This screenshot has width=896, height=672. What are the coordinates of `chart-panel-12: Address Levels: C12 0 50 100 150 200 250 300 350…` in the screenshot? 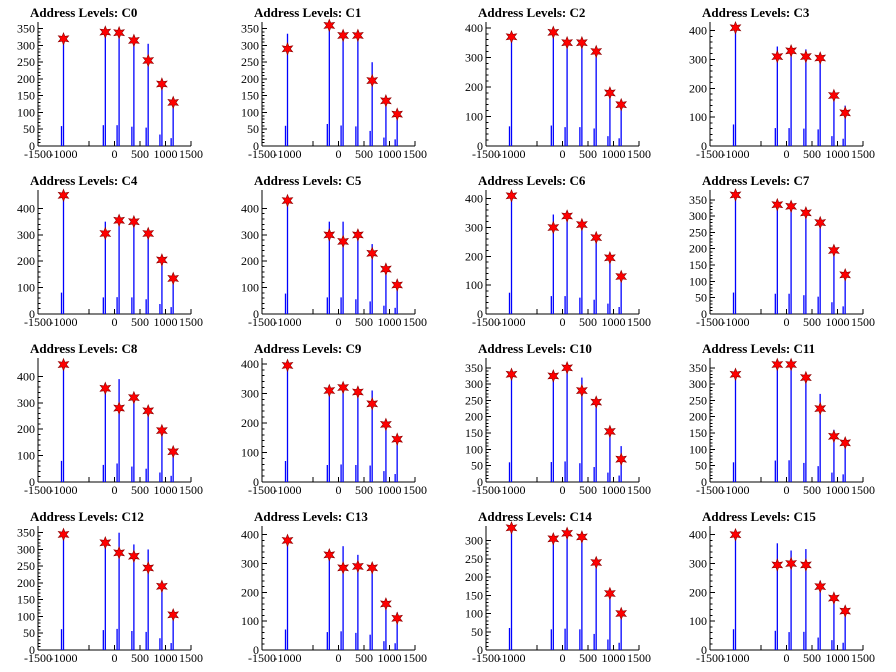 It's located at (110, 587).